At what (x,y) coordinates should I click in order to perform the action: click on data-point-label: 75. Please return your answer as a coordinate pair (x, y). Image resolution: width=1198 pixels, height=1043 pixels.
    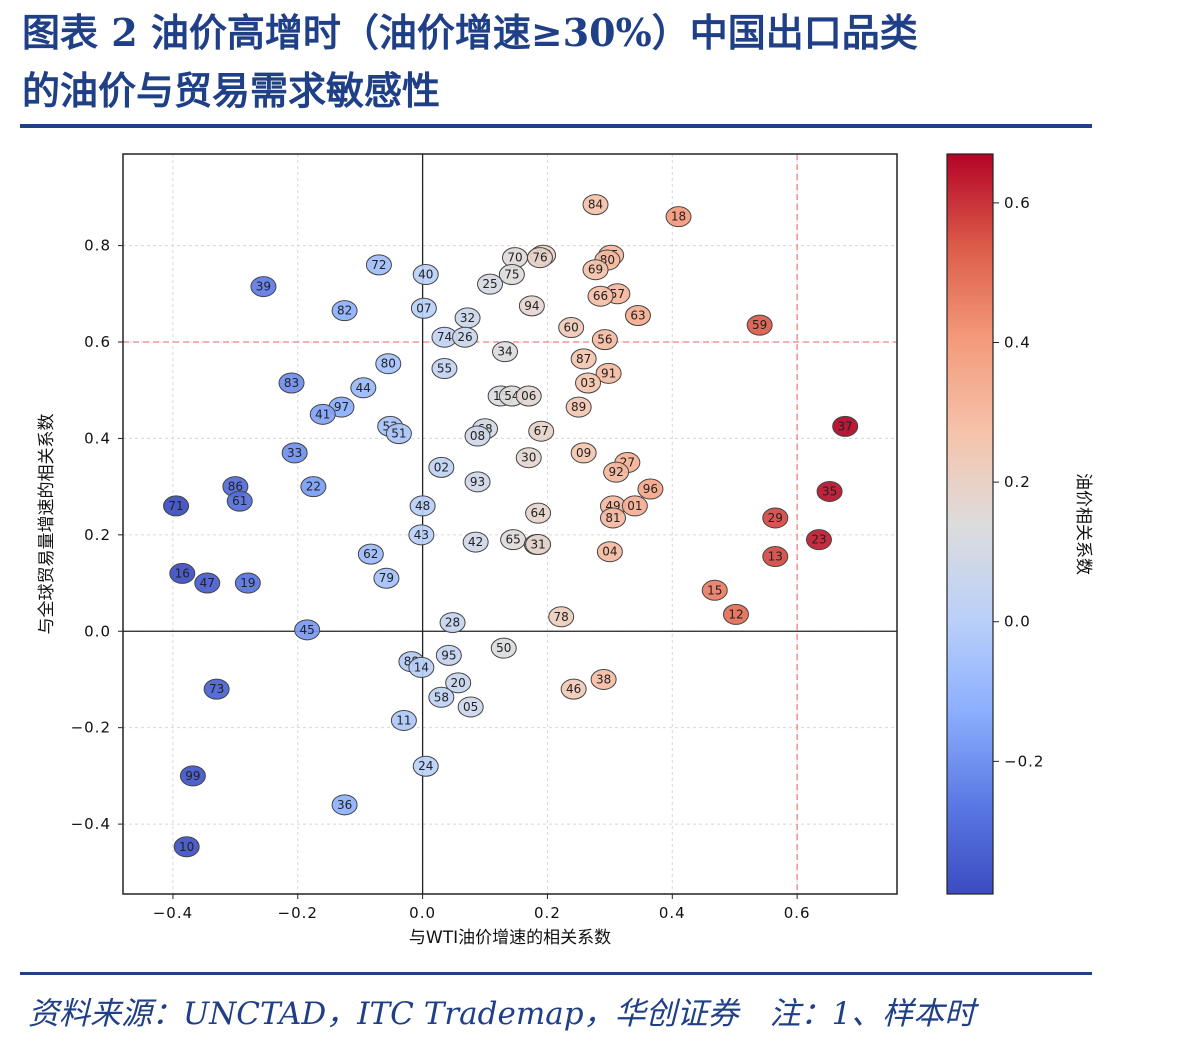
    Looking at the image, I should click on (511, 275).